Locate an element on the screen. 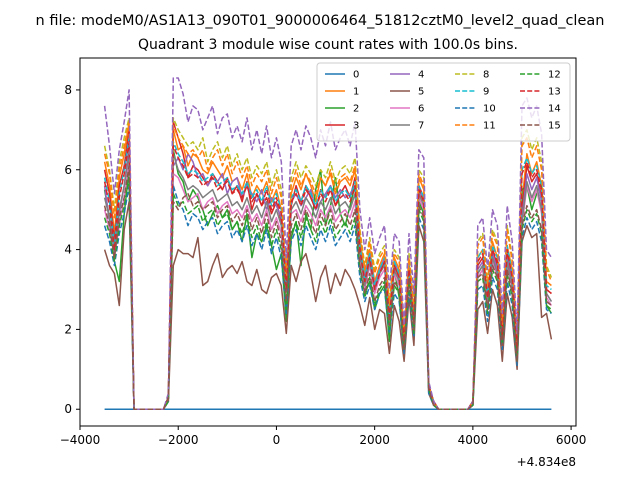 The image size is (640, 480). legend-label-6: 6 is located at coordinates (421, 109).